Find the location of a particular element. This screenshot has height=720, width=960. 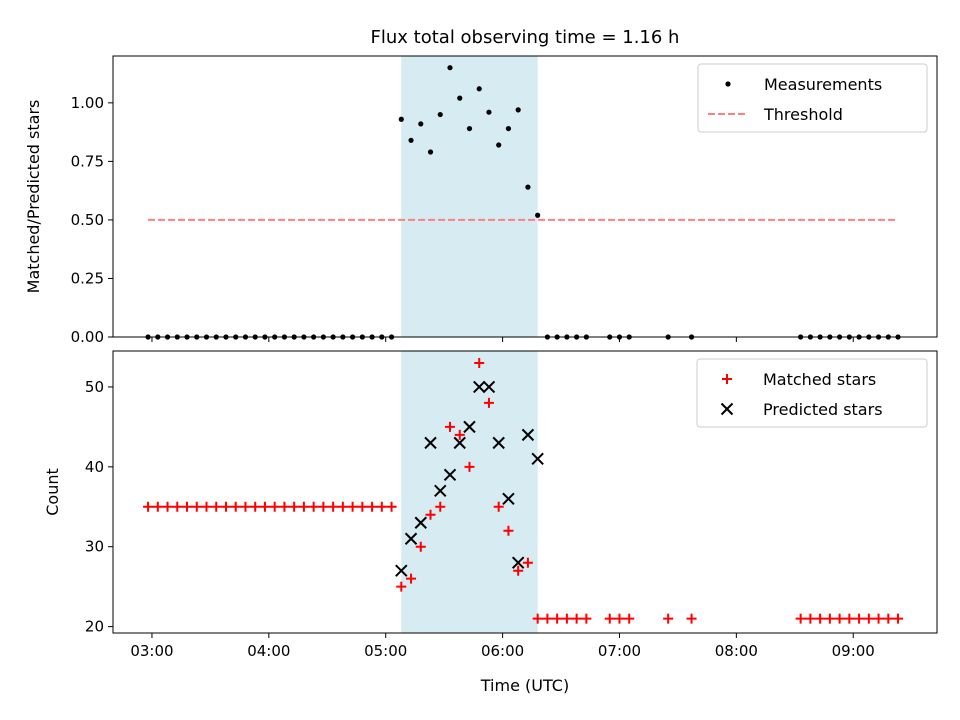

legend-item: Threshold is located at coordinates (775, 114).